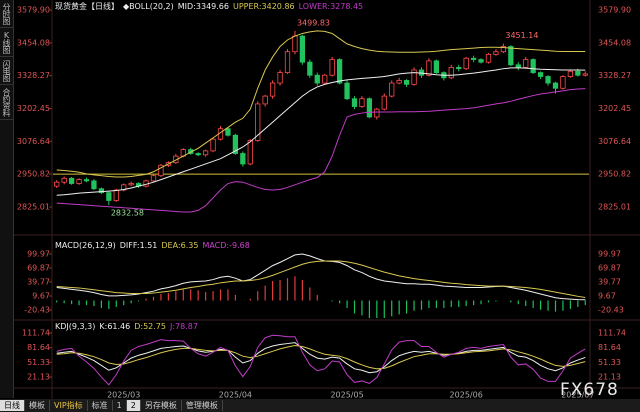 The image size is (640, 412). What do you see at coordinates (331, 6) in the screenshot?
I see `legend-entry: LOWER:3278.45` at bounding box center [331, 6].